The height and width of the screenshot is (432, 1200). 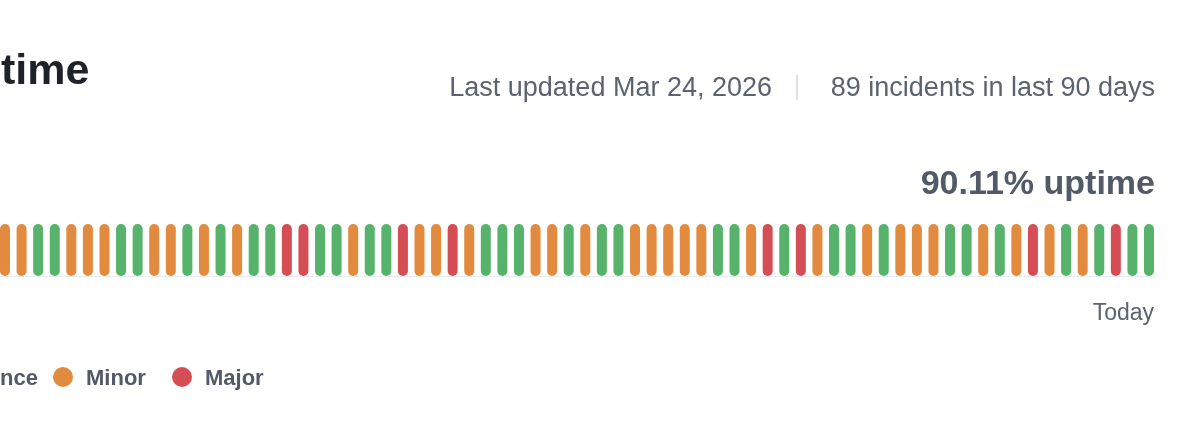 What do you see at coordinates (45, 69) in the screenshot?
I see `chart-title: time` at bounding box center [45, 69].